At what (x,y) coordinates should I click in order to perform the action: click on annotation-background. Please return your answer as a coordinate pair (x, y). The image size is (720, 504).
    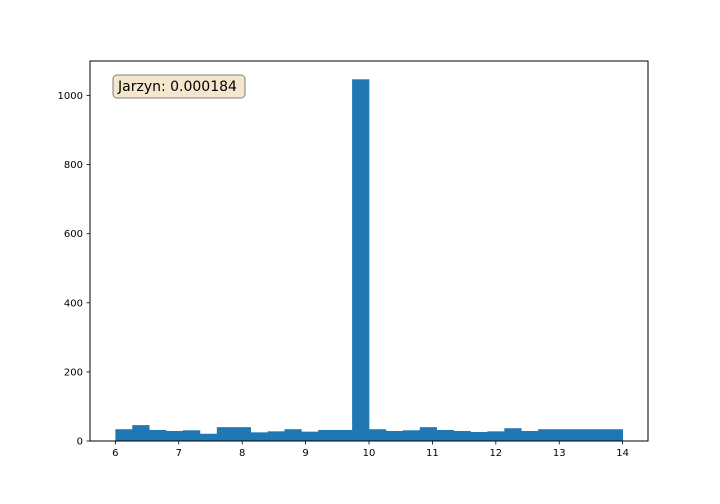
    Looking at the image, I should click on (179, 86).